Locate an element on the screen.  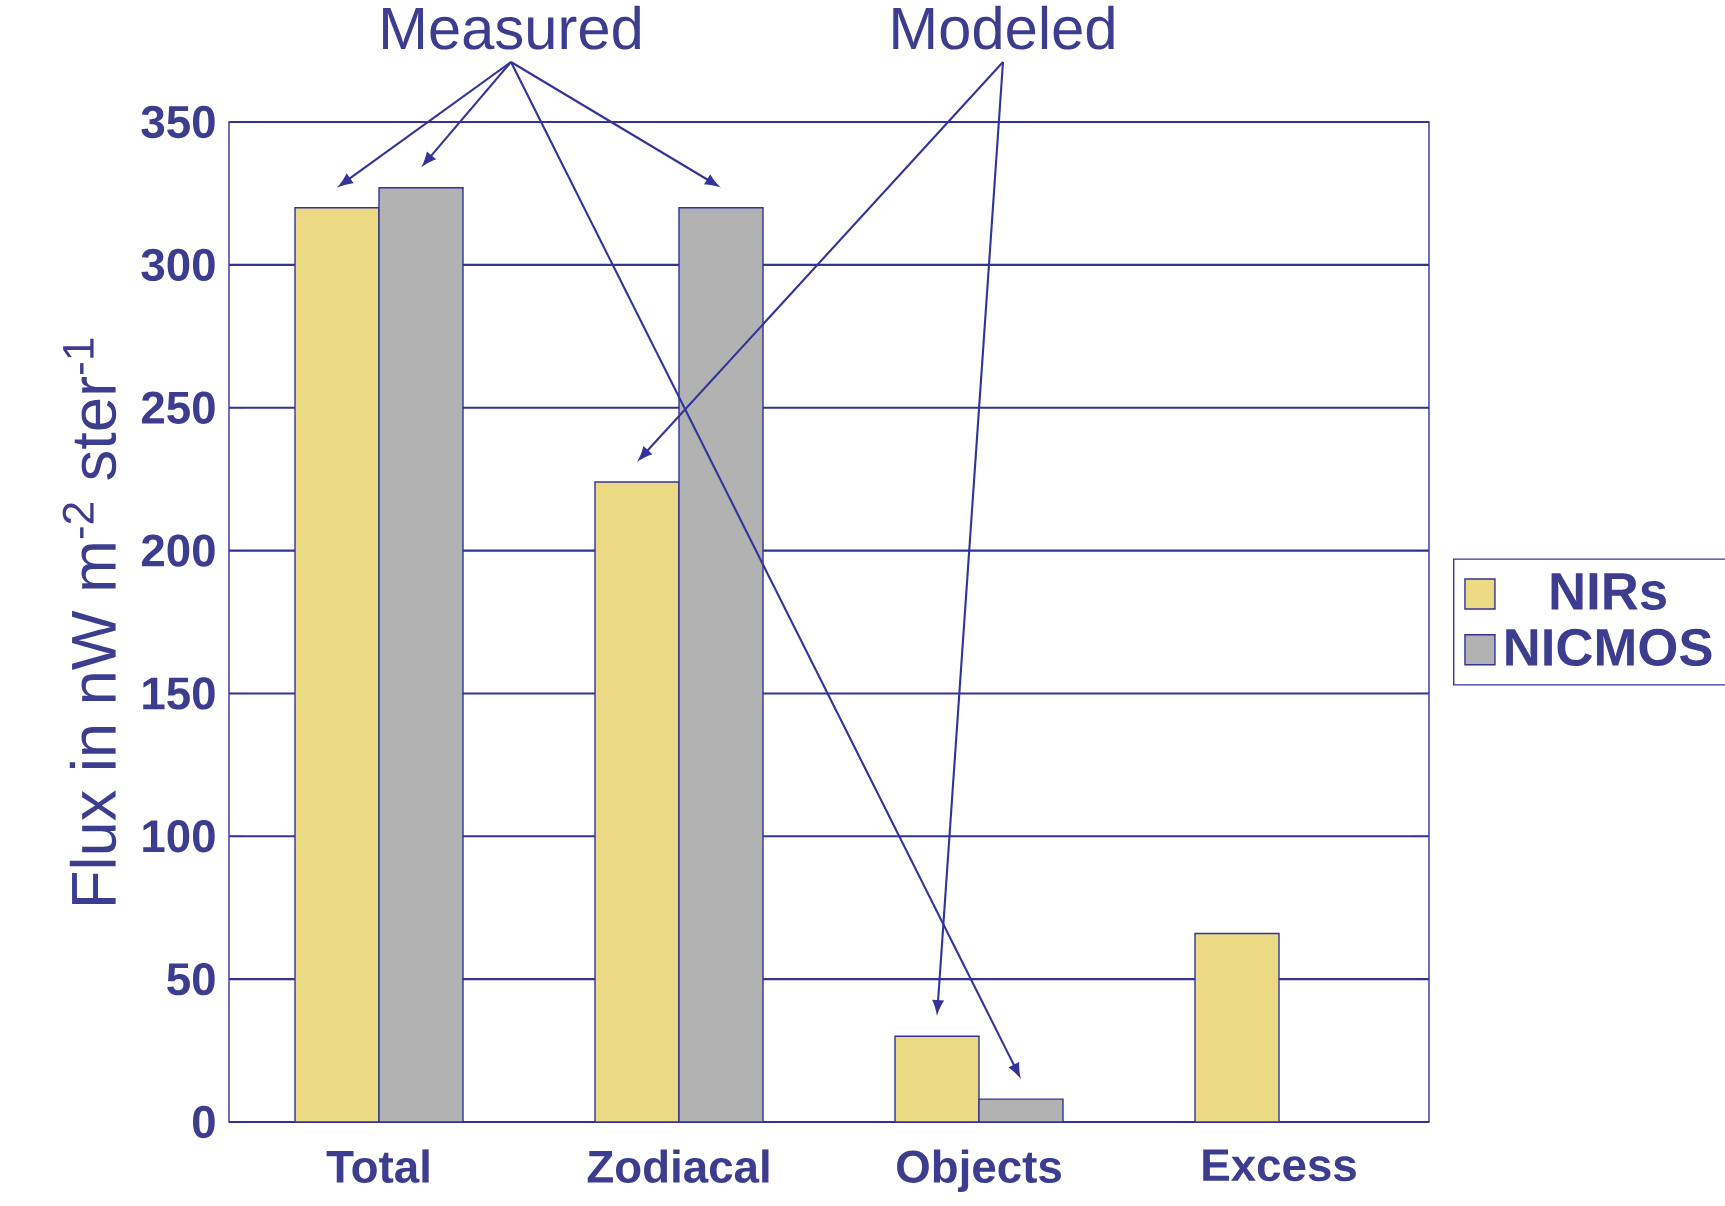
x-tick-label: Total is located at coordinates (377, 1166).